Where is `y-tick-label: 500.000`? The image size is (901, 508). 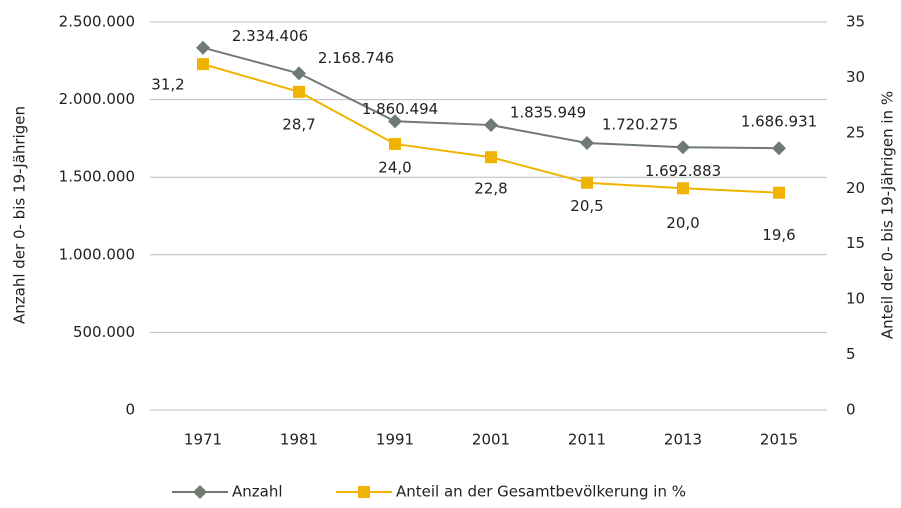
y-tick-label: 500.000 is located at coordinates (104, 332).